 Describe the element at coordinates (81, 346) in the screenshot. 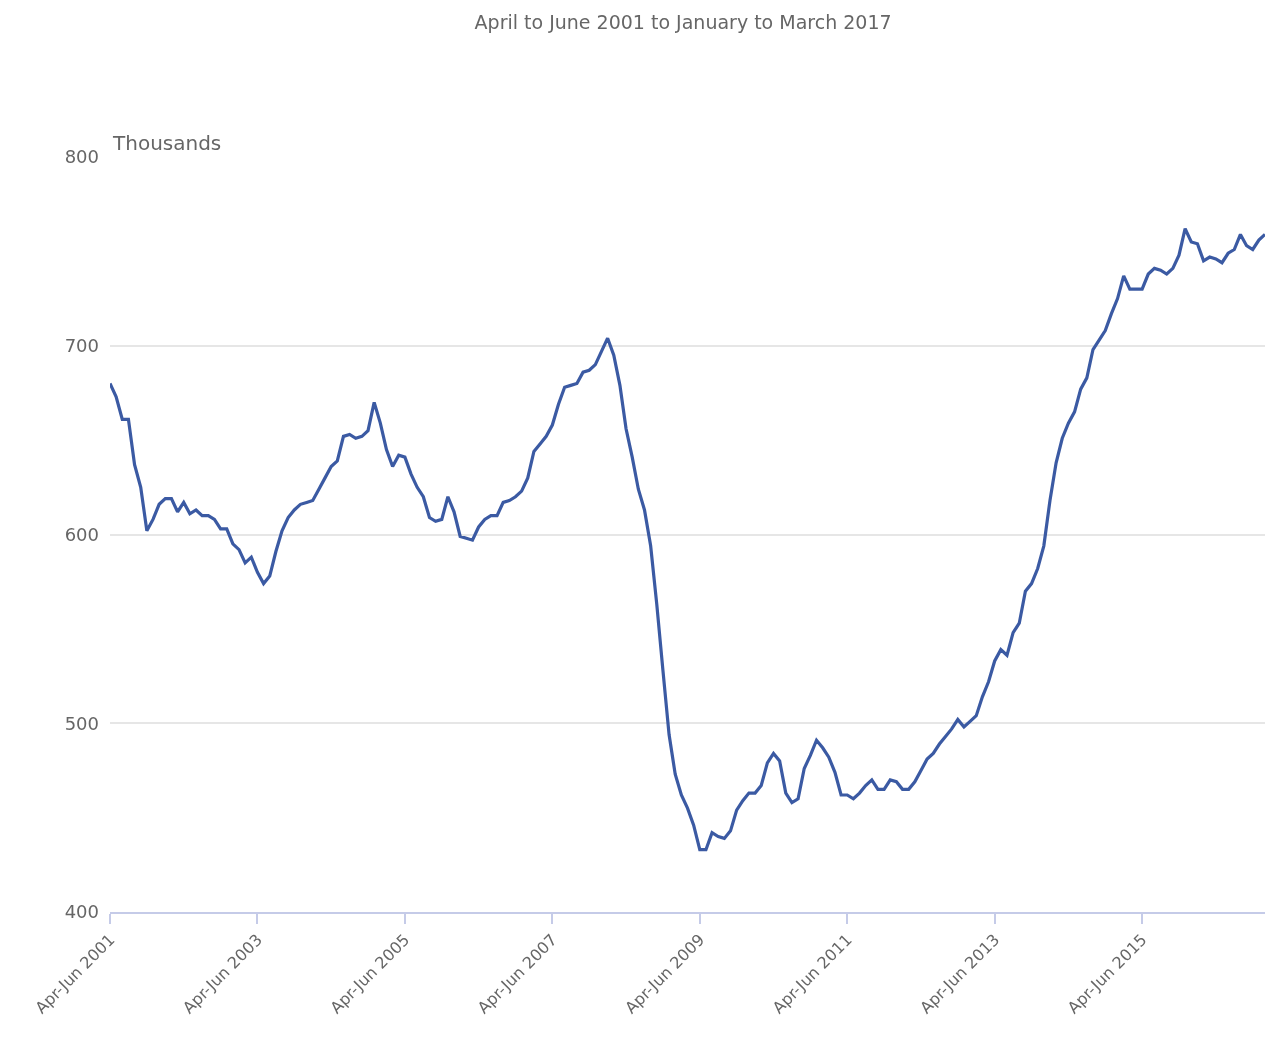

I see `y-tick-label: 700` at that location.